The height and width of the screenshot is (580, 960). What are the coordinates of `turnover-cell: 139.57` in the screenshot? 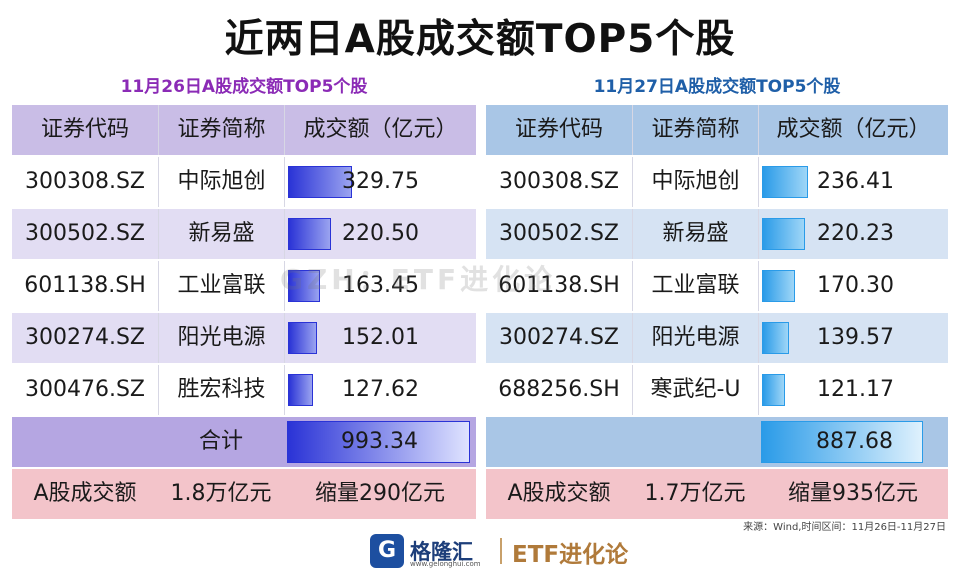 It's located at (853, 338).